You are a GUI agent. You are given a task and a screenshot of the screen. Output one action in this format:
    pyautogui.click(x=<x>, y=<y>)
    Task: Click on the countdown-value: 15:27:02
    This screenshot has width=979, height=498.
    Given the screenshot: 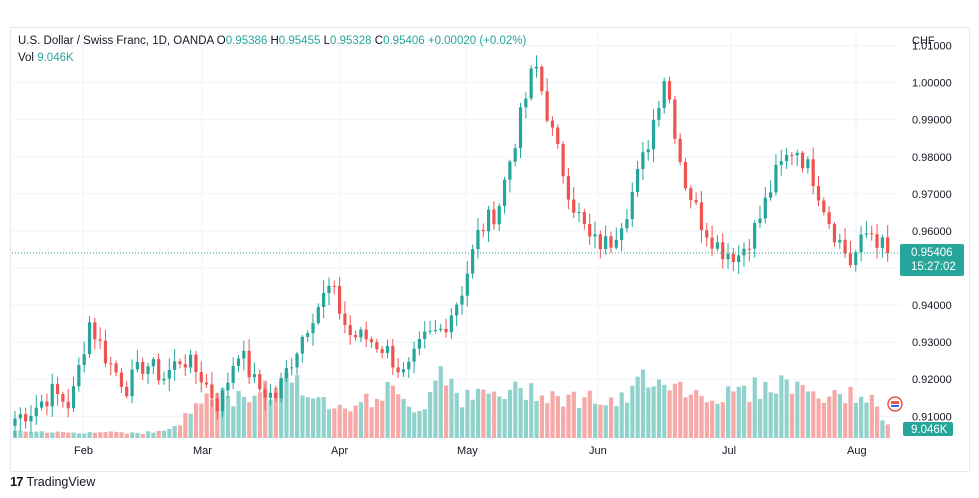 What is the action you would take?
    pyautogui.click(x=933, y=267)
    